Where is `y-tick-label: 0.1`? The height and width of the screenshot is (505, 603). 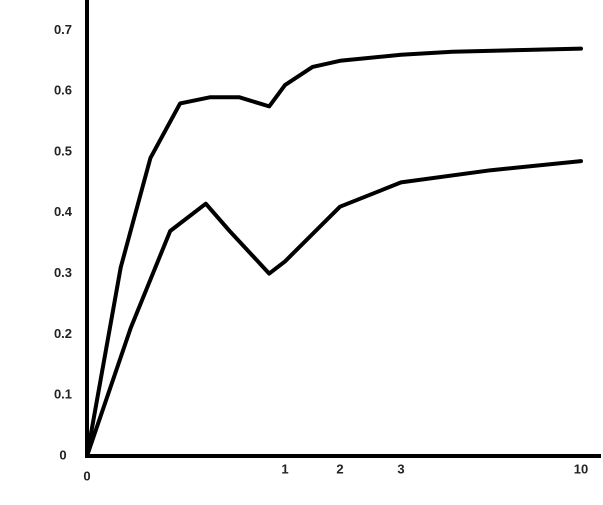
y-tick-label: 0.1 is located at coordinates (63, 394).